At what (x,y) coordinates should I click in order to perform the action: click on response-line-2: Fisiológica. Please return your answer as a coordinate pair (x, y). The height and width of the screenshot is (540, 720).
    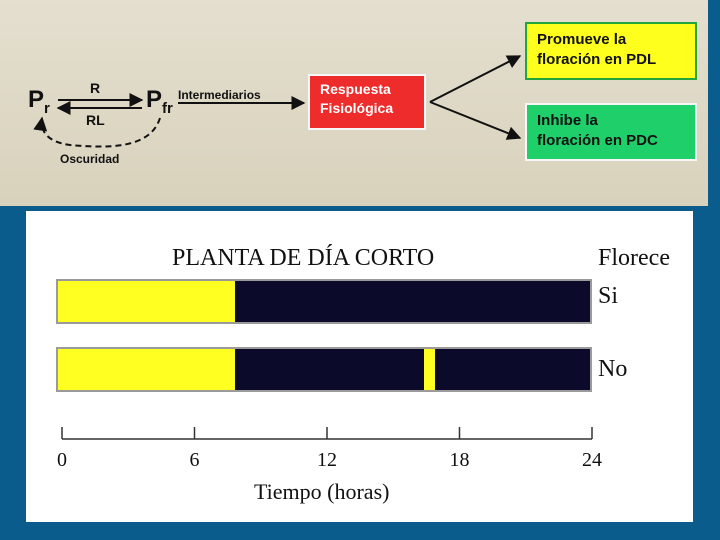
    Looking at the image, I should click on (357, 107).